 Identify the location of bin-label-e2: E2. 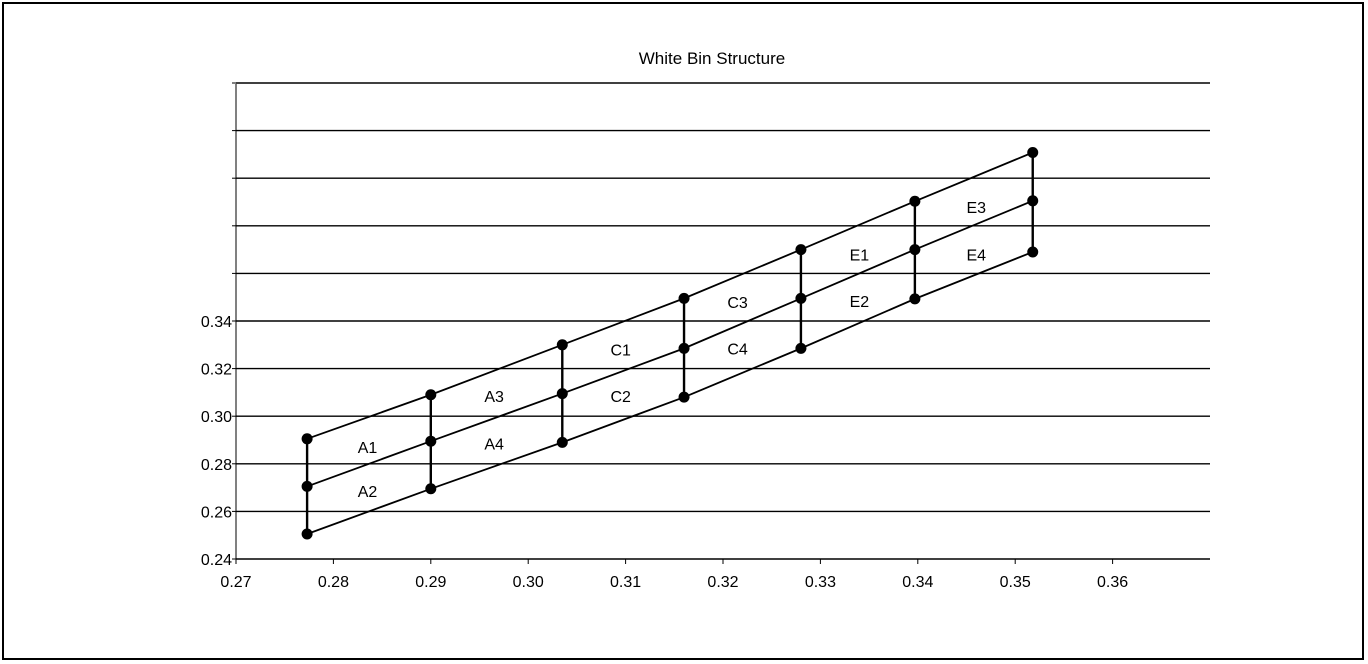
(860, 302).